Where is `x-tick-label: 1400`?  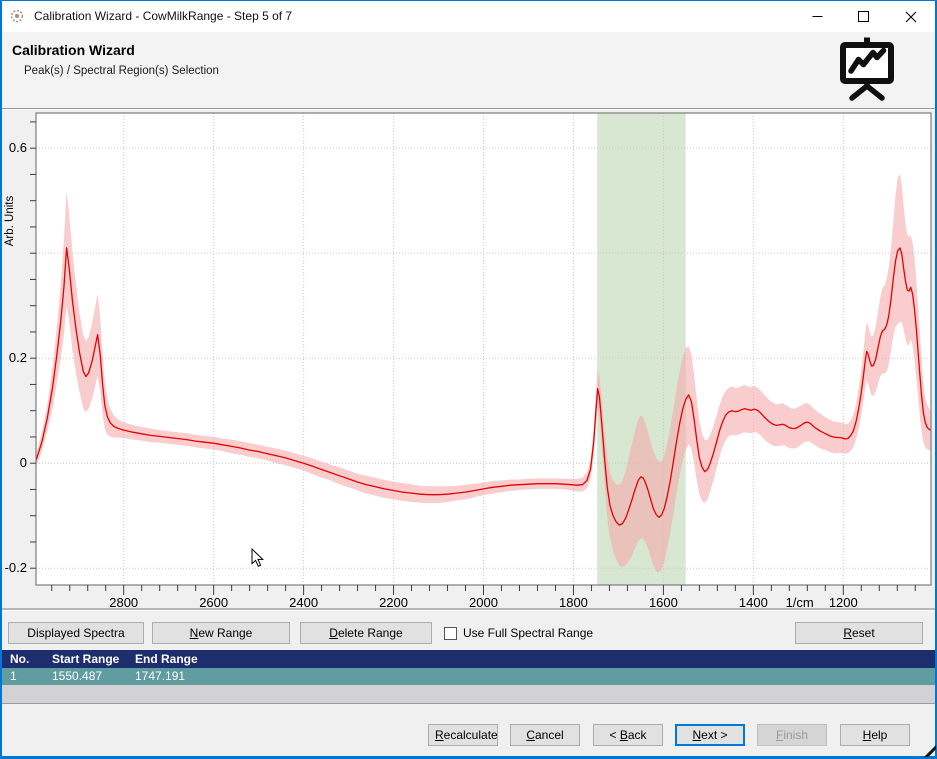
x-tick-label: 1400 is located at coordinates (753, 602).